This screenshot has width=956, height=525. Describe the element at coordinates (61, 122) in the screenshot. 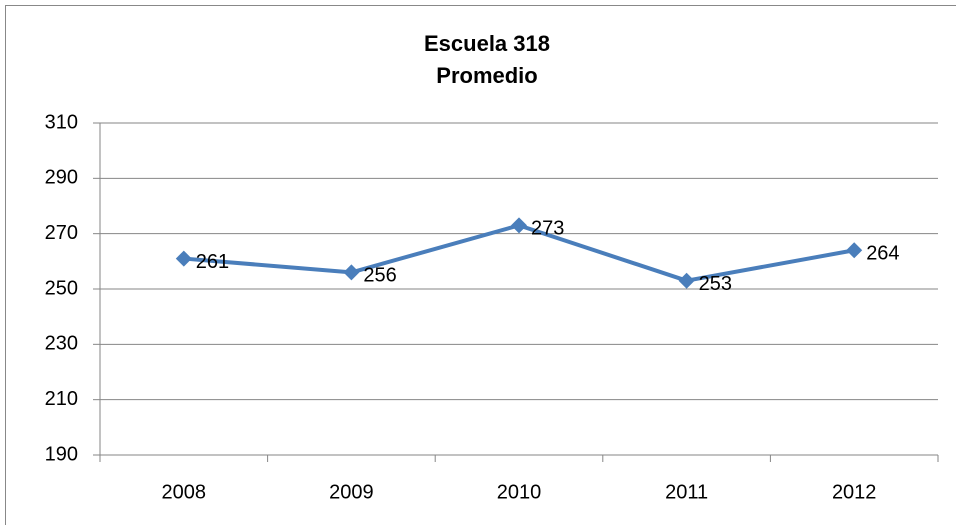

I see `y-tick-label: 310` at that location.